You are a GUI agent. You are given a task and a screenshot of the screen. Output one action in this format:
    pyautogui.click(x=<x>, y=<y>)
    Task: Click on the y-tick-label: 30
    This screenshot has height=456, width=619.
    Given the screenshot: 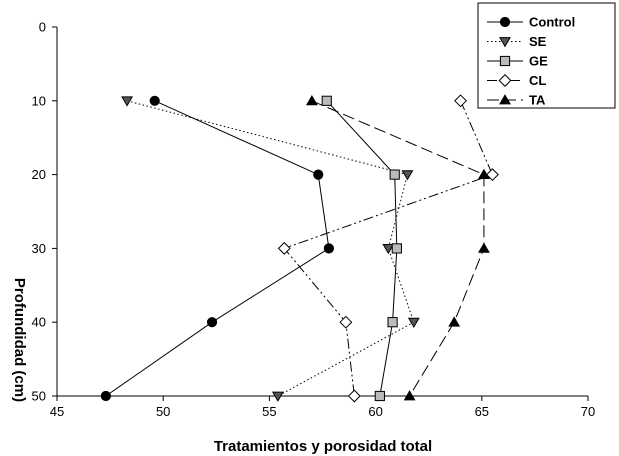 What is the action you would take?
    pyautogui.click(x=39, y=248)
    